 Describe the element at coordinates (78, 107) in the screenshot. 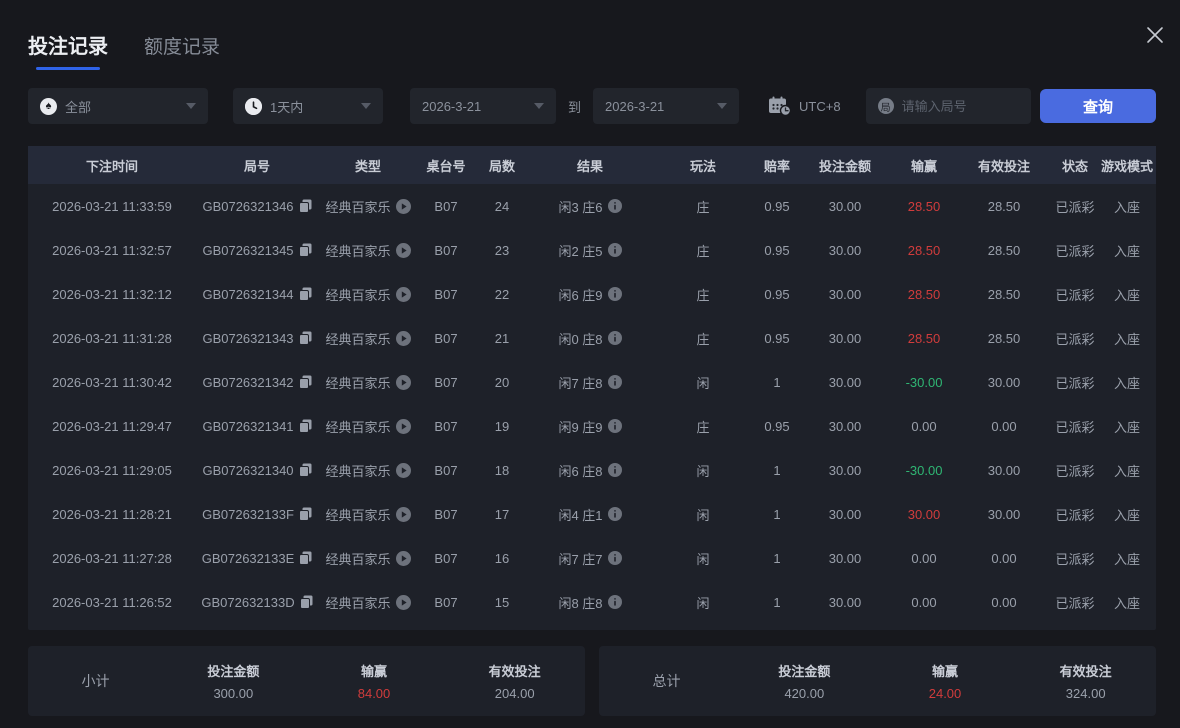

I see `game-type-value: 全部` at that location.